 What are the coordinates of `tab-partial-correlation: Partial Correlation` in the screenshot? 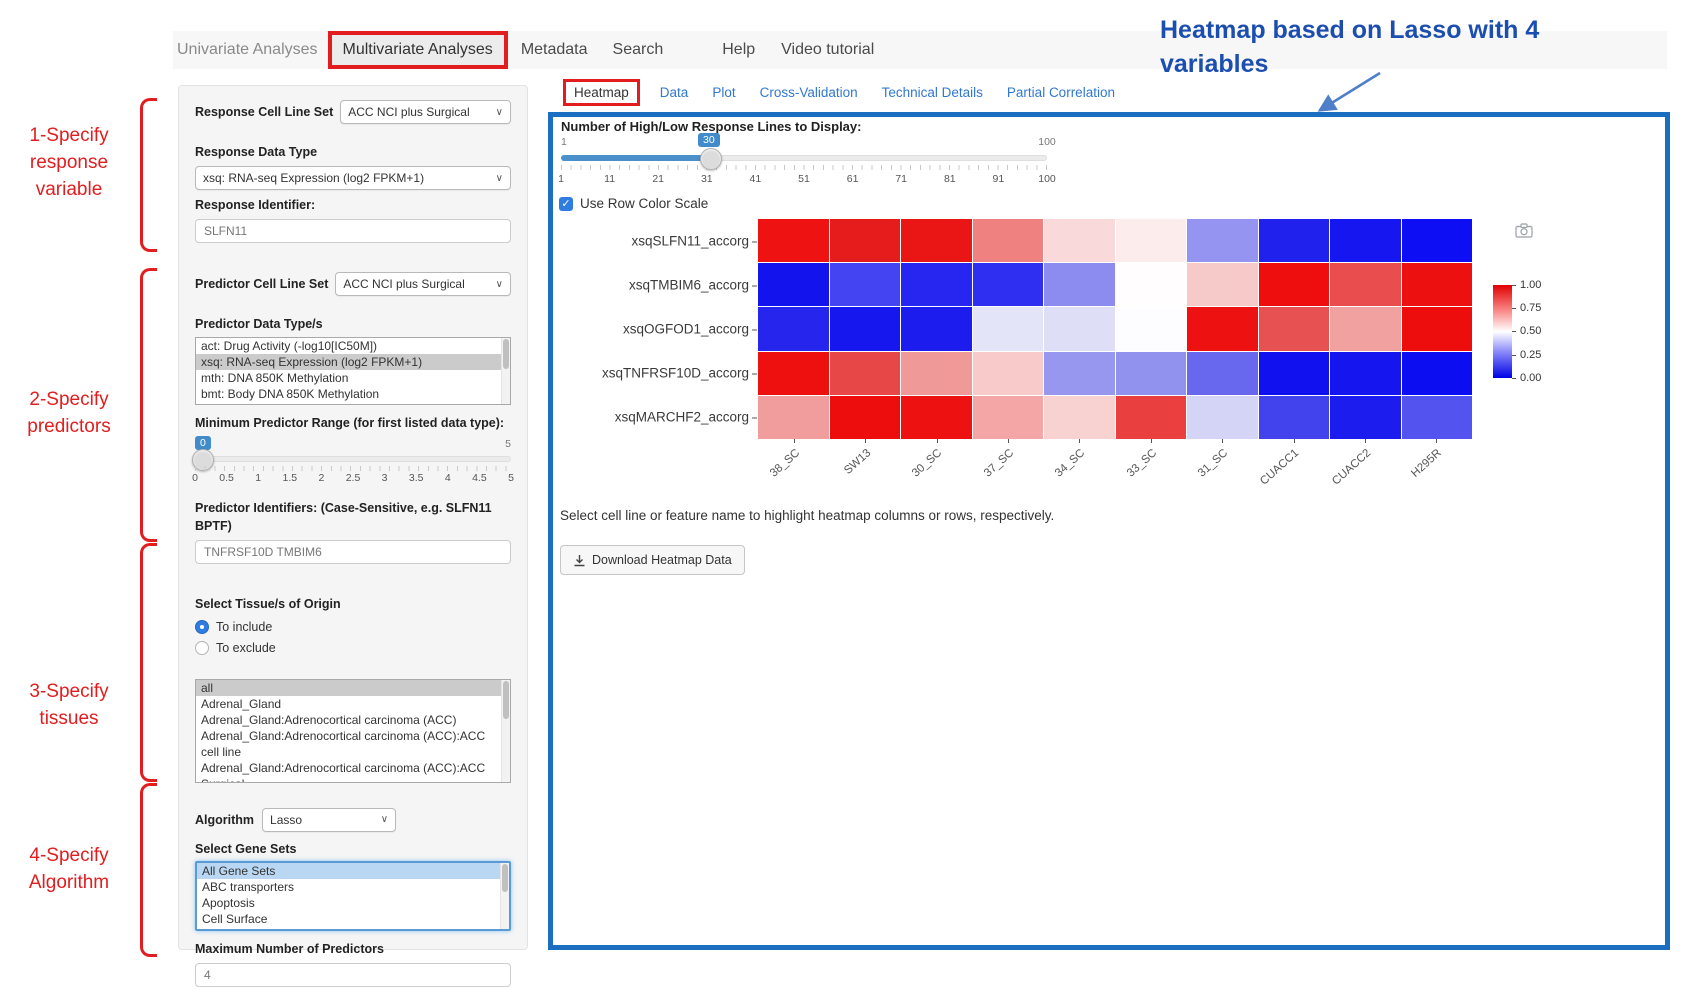 It's located at (1060, 92).